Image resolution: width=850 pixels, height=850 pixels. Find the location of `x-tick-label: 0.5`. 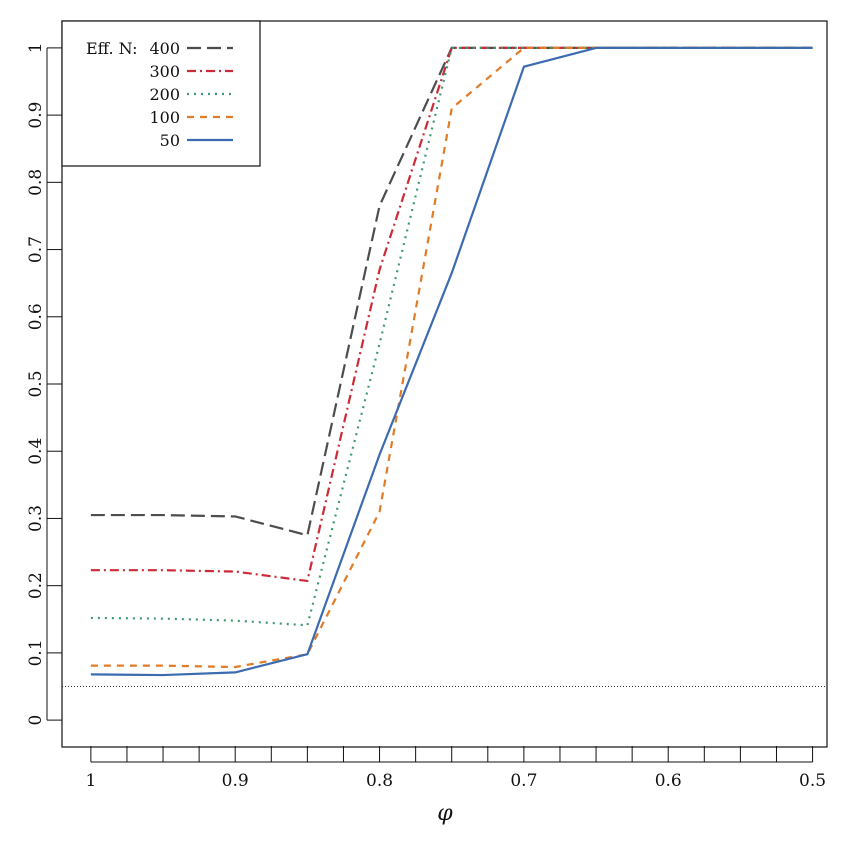

x-tick-label: 0.5 is located at coordinates (812, 781).